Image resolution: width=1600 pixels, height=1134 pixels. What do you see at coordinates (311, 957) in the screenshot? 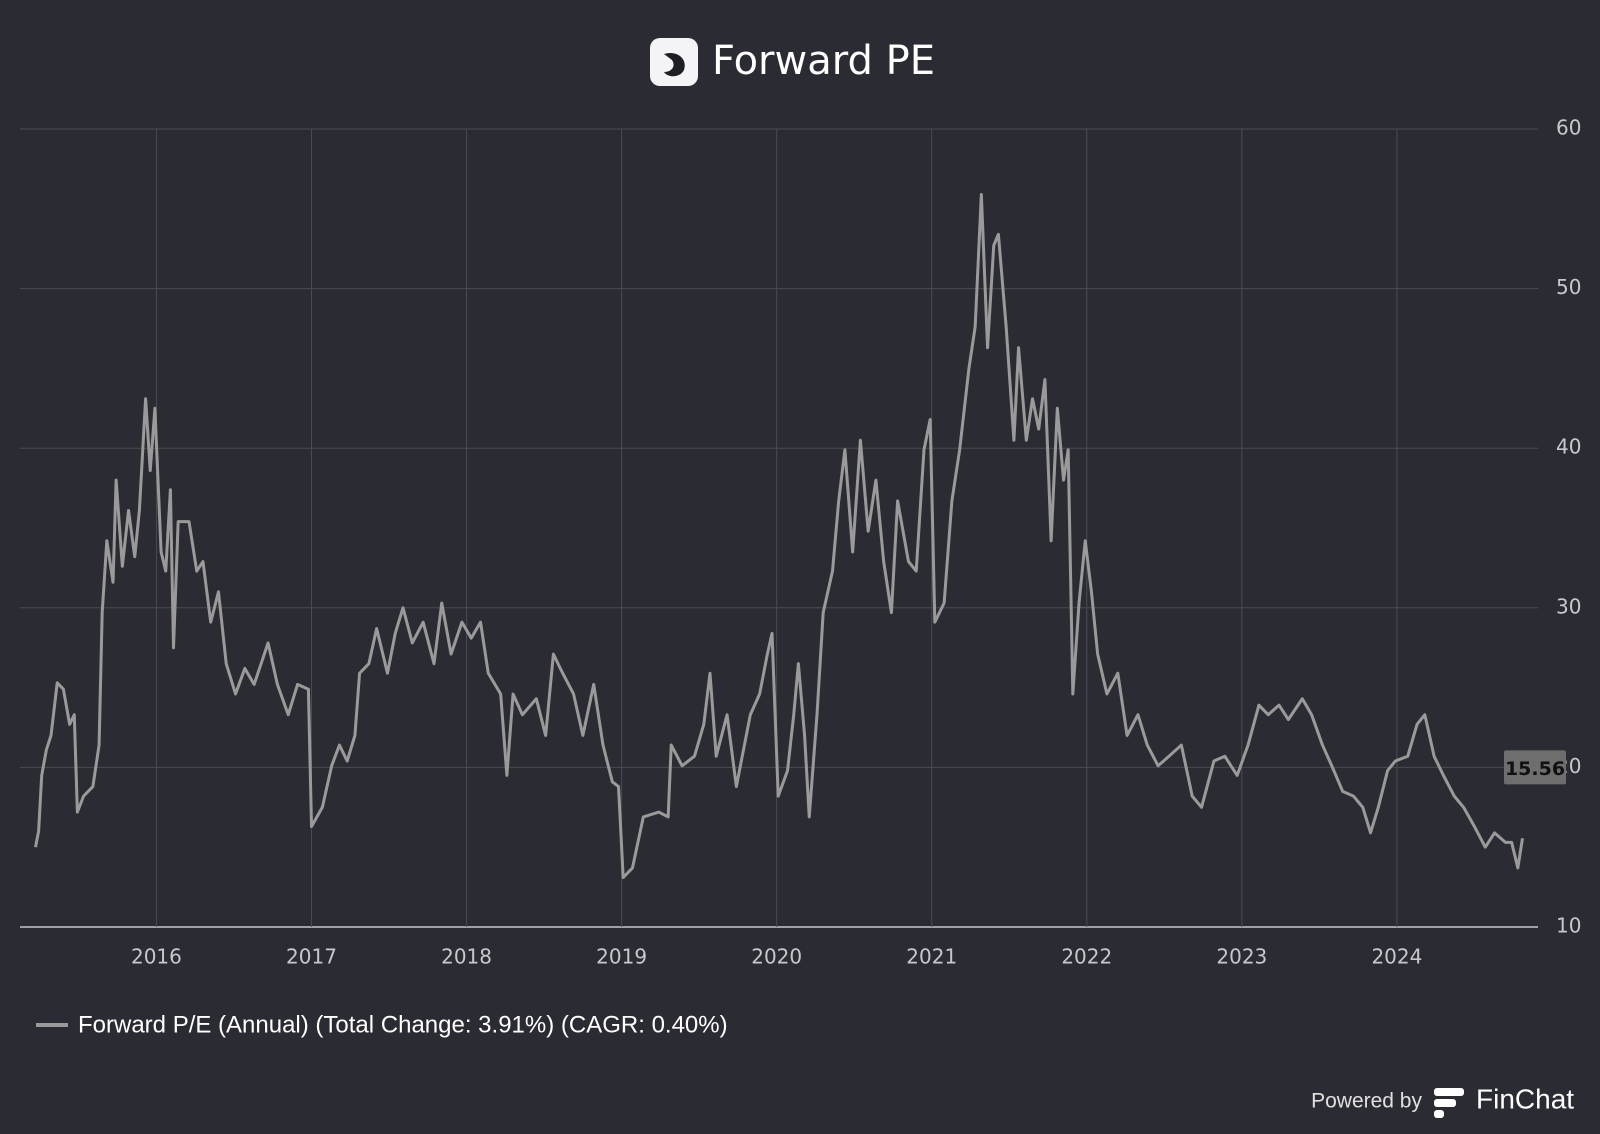
I see `x-tick-label: 2017` at bounding box center [311, 957].